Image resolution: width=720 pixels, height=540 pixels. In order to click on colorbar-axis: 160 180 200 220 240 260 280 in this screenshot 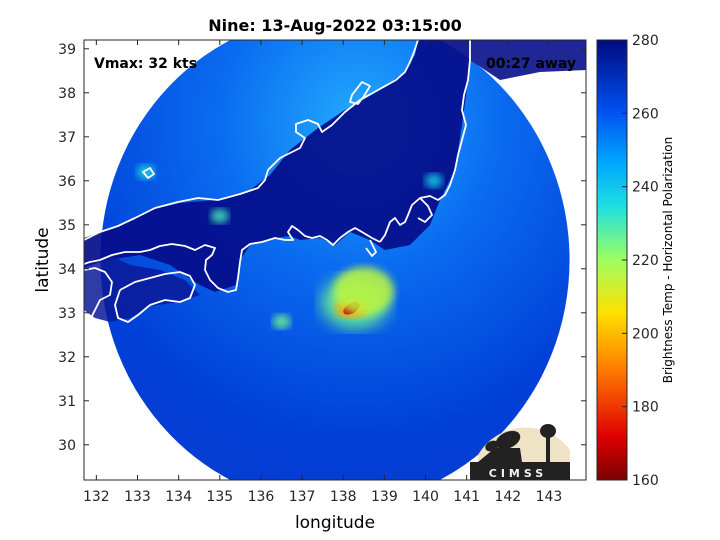, I will do `click(640, 261)`.